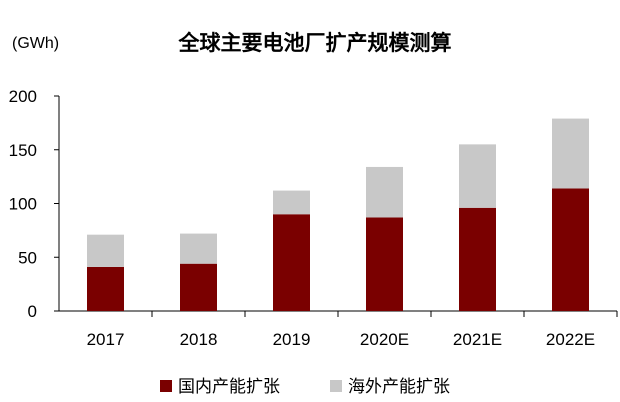  Describe the element at coordinates (477, 339) in the screenshot. I see `x-tick-label: 2021E` at that location.